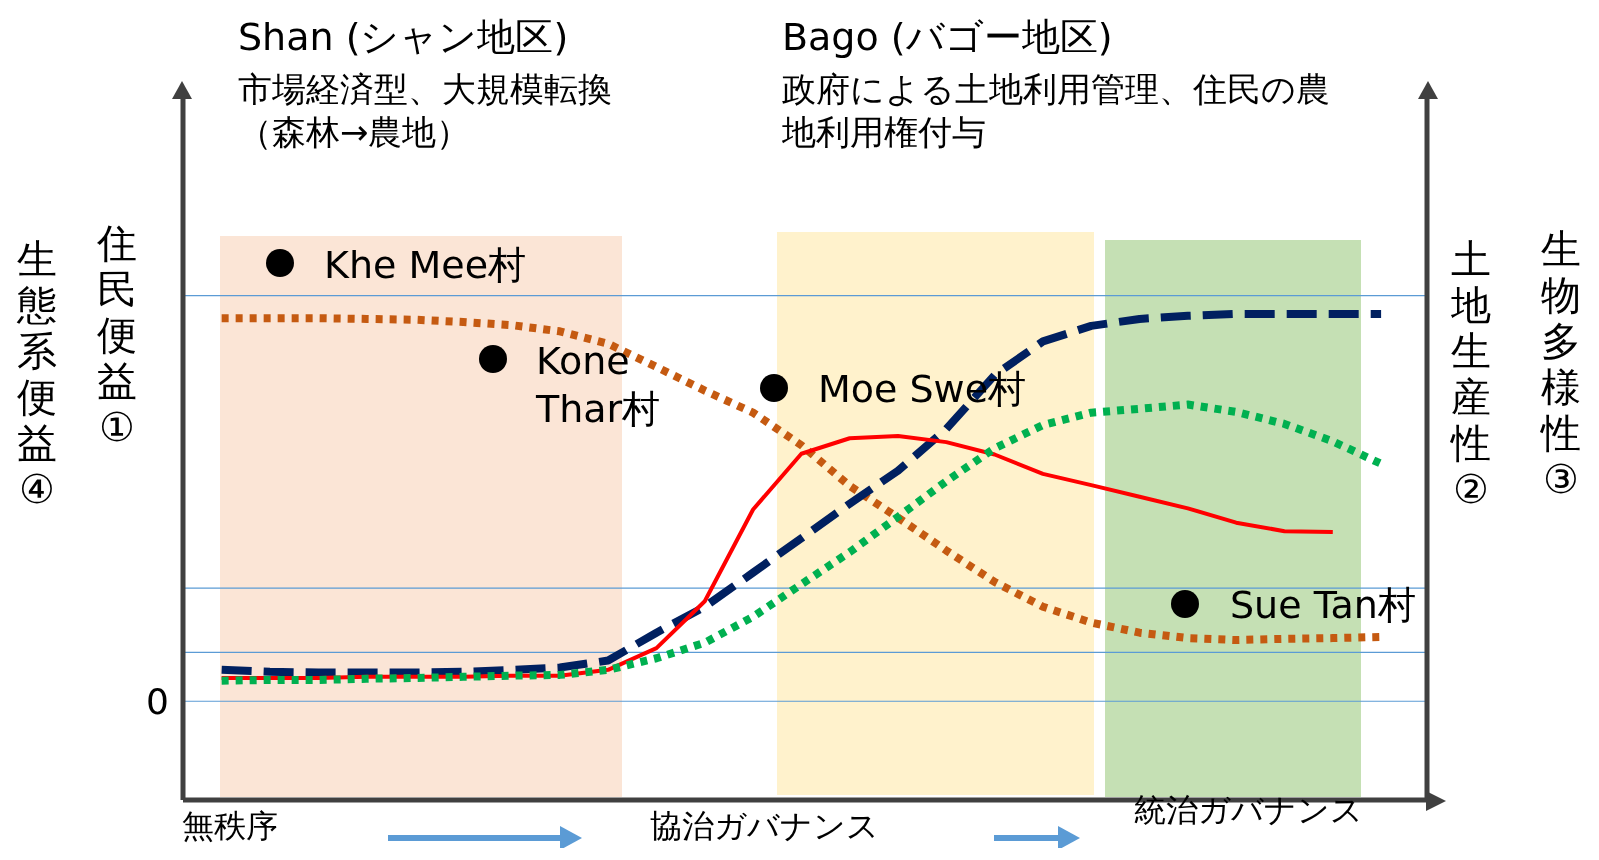 The image size is (1599, 860). What do you see at coordinates (157, 702) in the screenshot?
I see `ref-line-label: 0` at bounding box center [157, 702].